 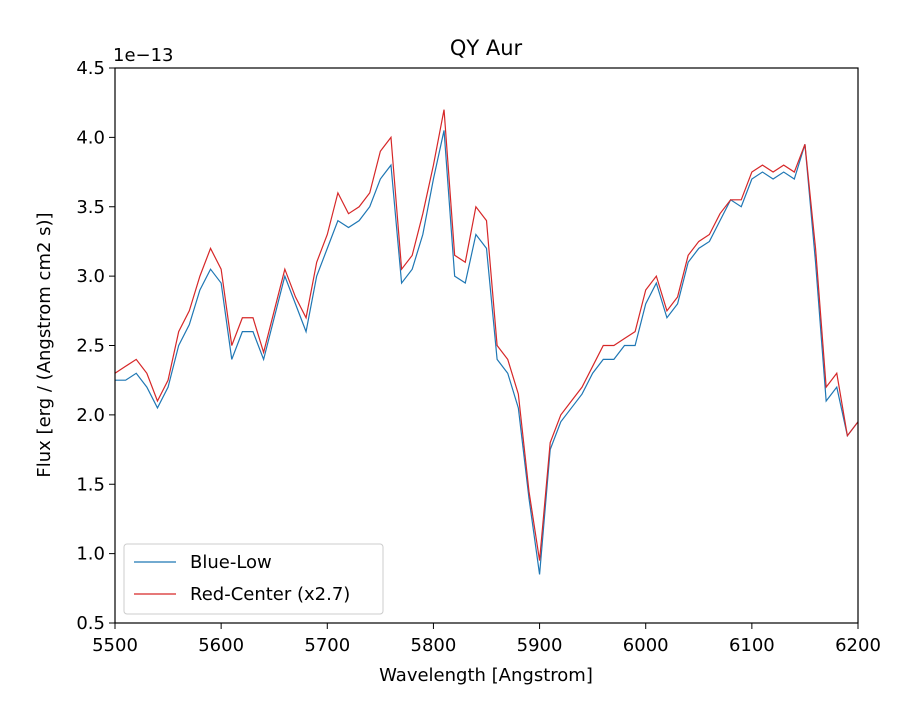 What do you see at coordinates (221, 645) in the screenshot?
I see `x-tick-label: 5600` at bounding box center [221, 645].